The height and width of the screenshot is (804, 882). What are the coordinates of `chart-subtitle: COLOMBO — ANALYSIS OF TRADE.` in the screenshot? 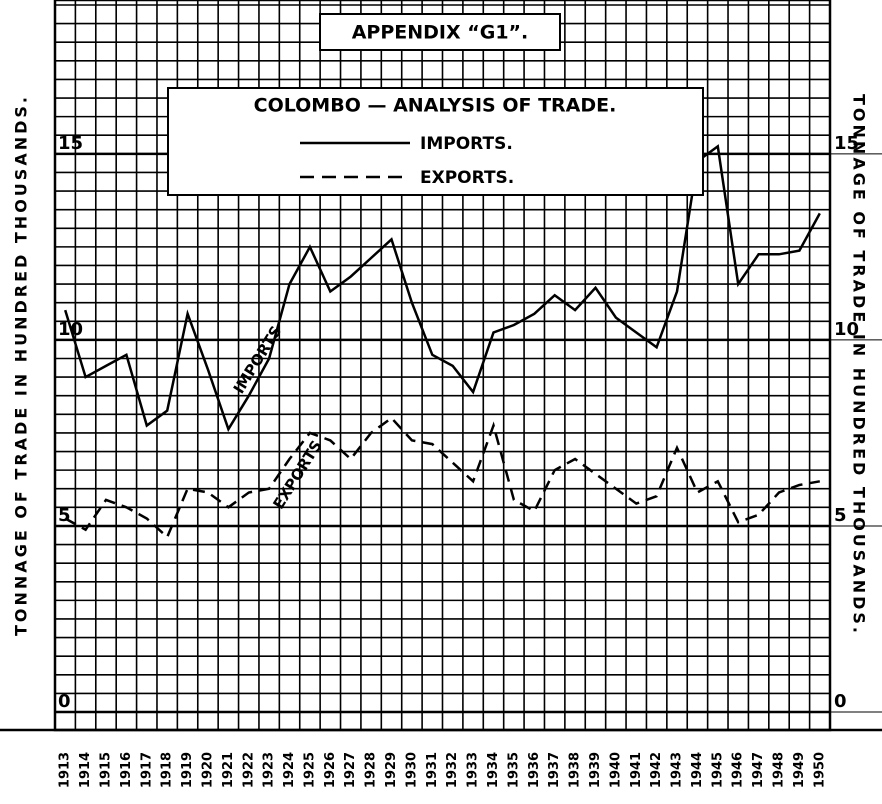 It's located at (435, 106).